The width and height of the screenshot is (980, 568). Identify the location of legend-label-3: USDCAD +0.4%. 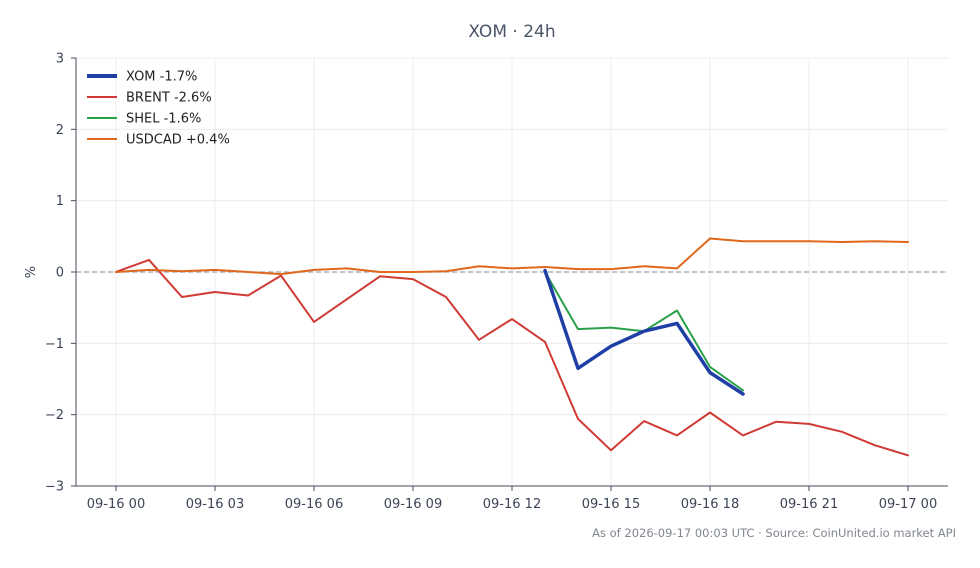
(178, 140).